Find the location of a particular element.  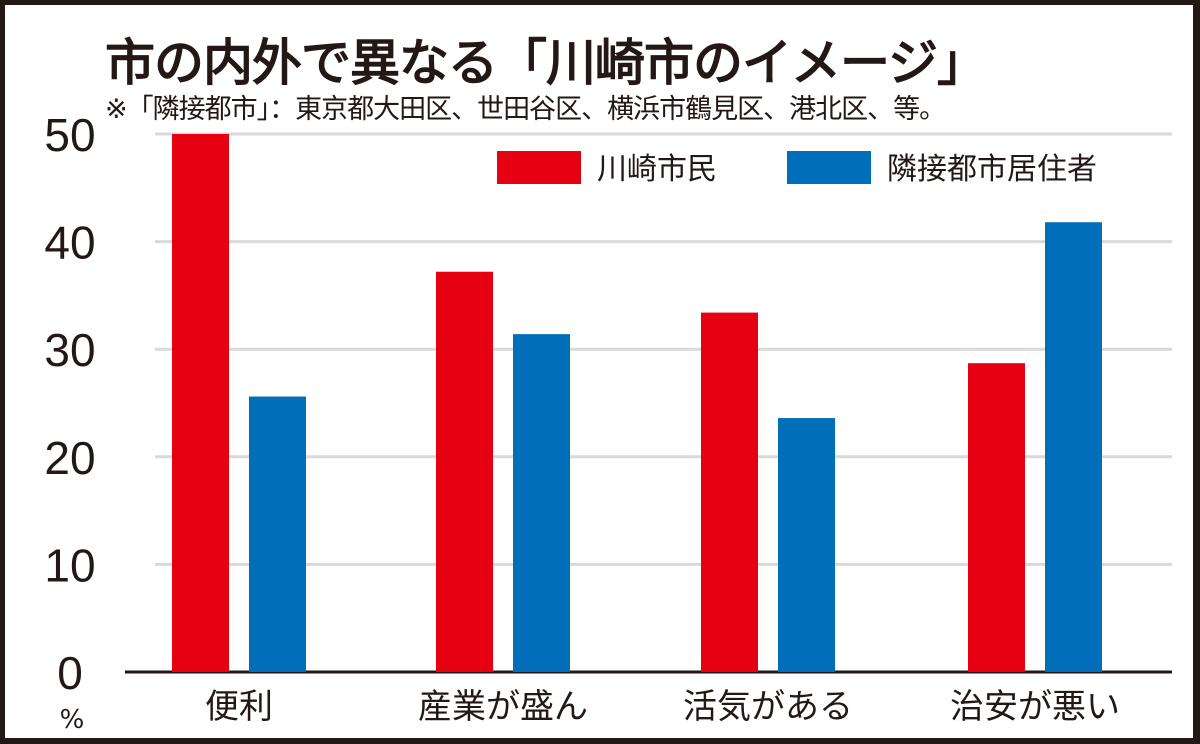

y-tick-label: 30 is located at coordinates (69, 350).